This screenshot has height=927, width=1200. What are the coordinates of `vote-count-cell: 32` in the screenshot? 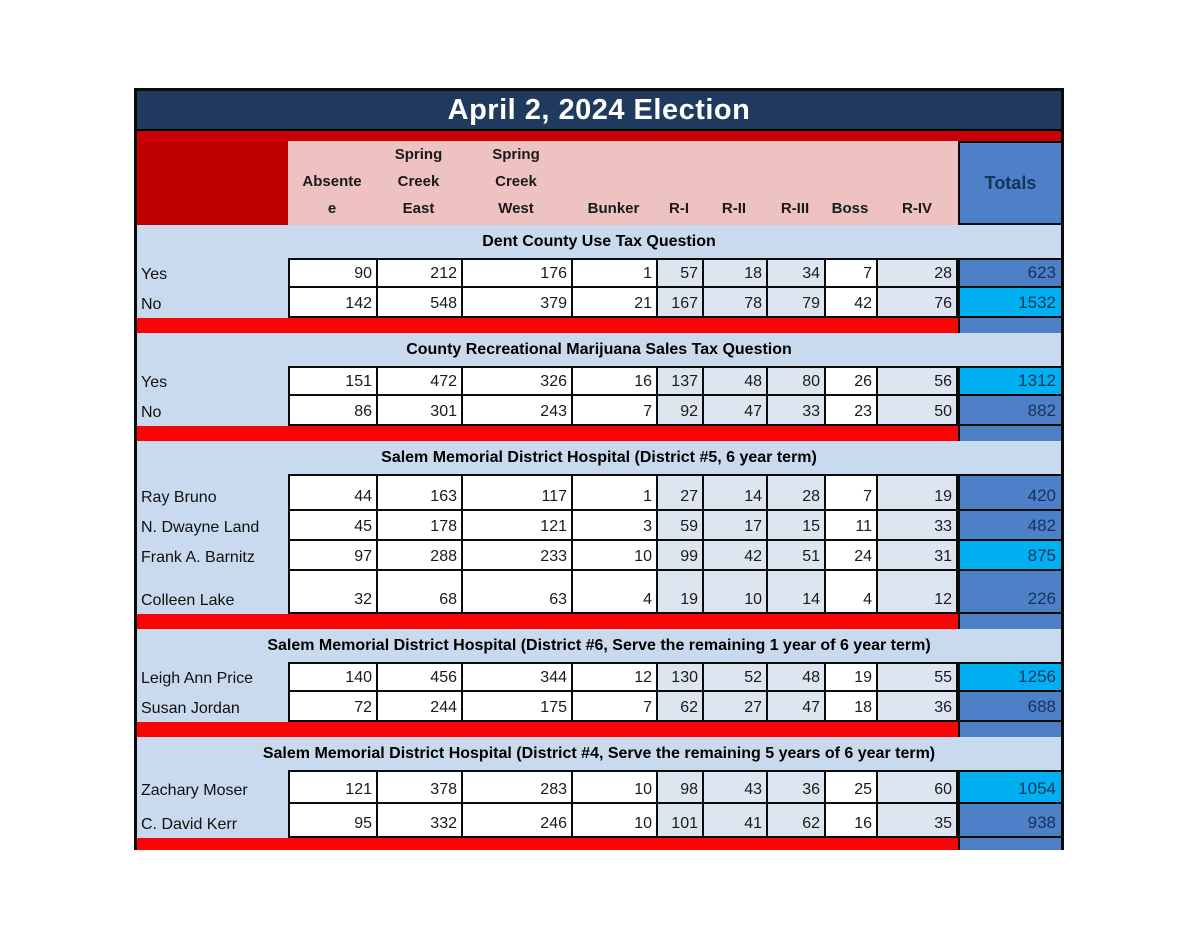 It's located at (332, 592).